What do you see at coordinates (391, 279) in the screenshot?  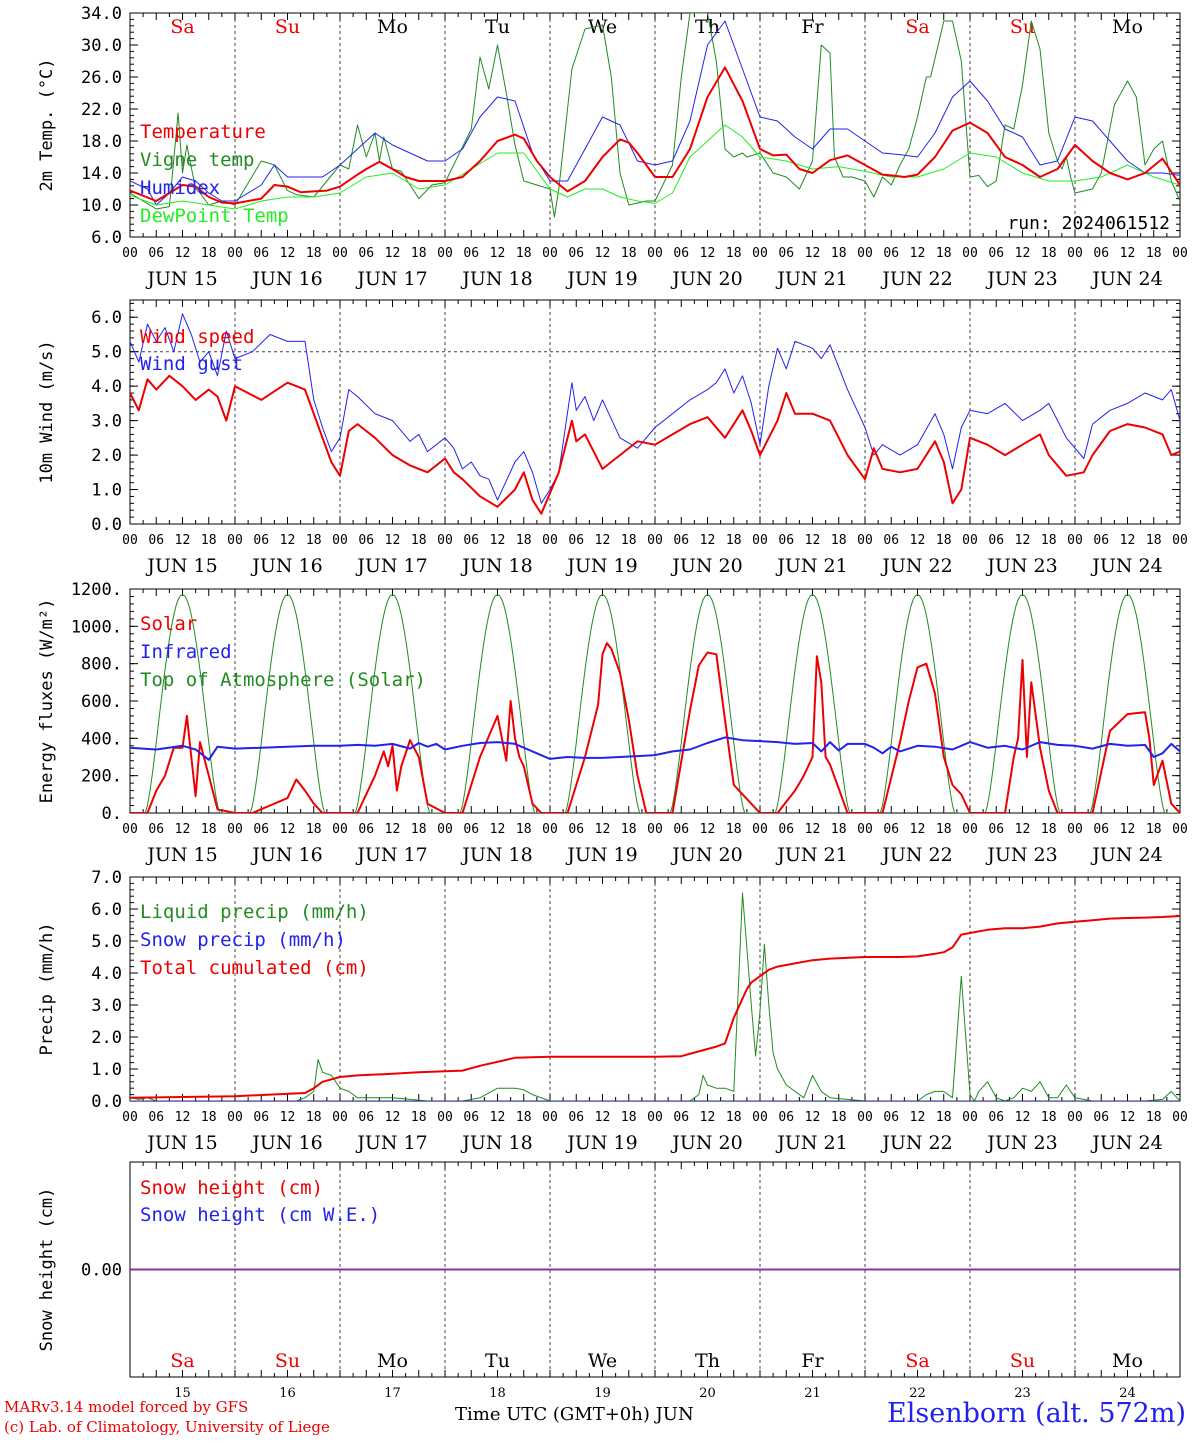 I see `date-label: JUN 17` at bounding box center [391, 279].